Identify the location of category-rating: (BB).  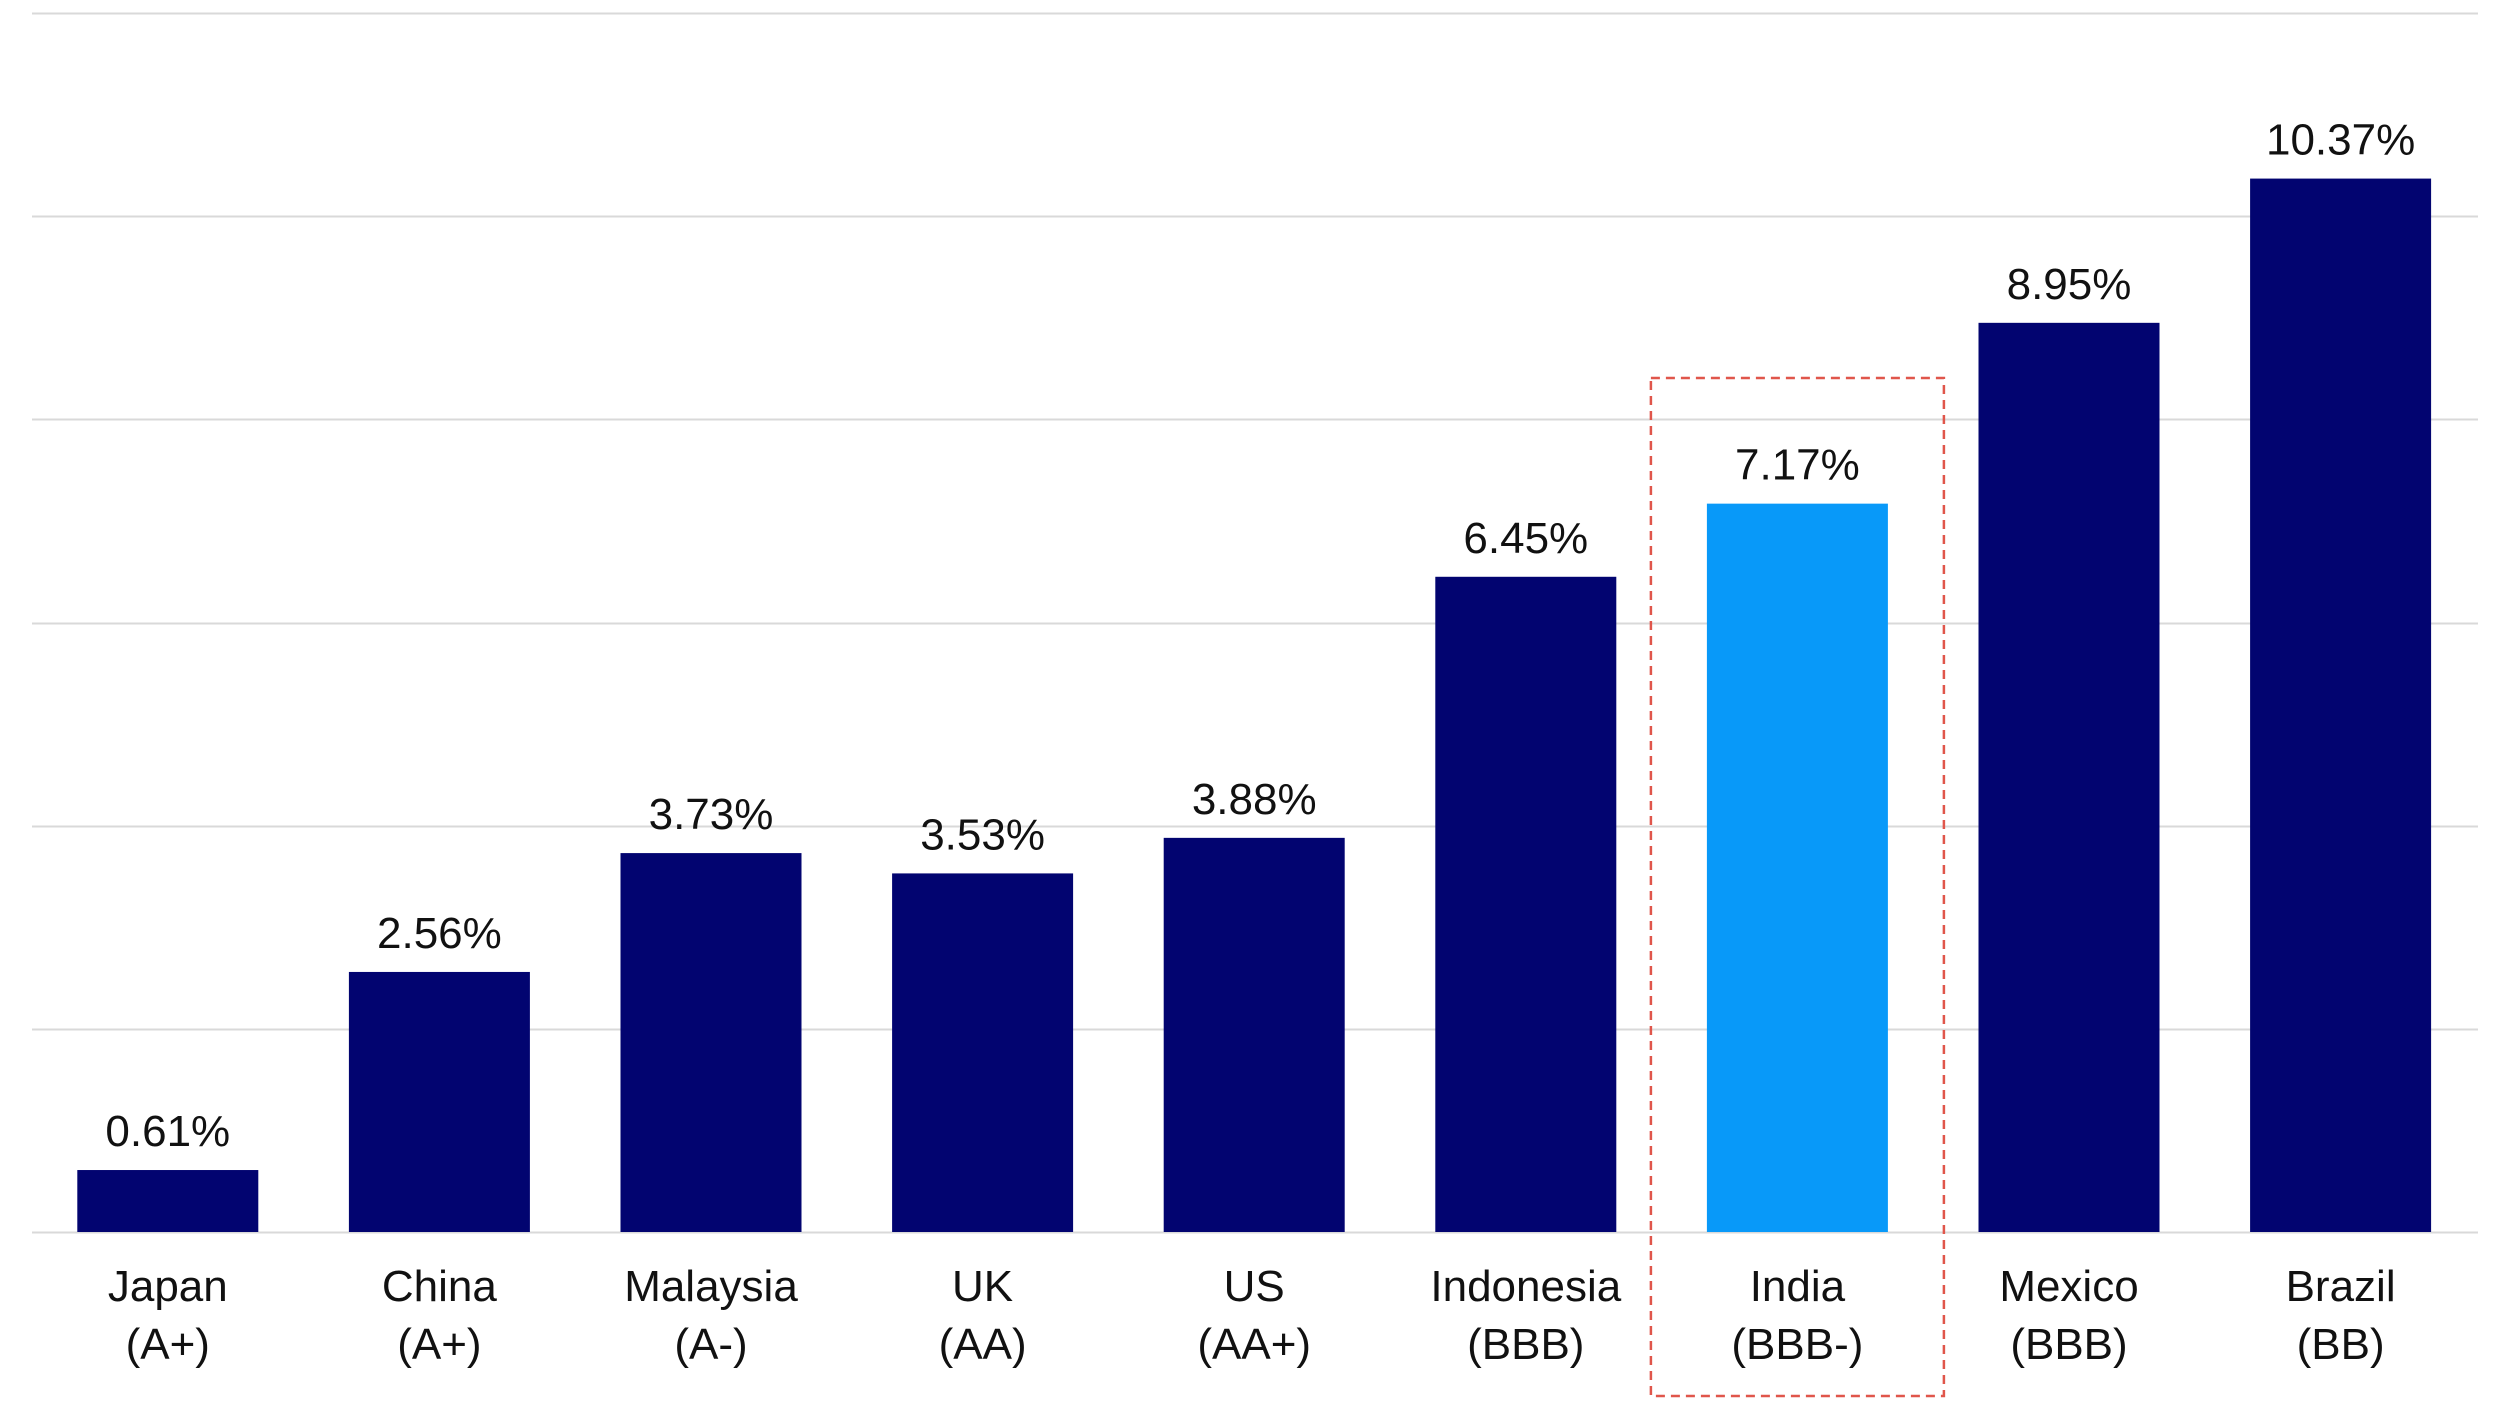
(2341, 1344).